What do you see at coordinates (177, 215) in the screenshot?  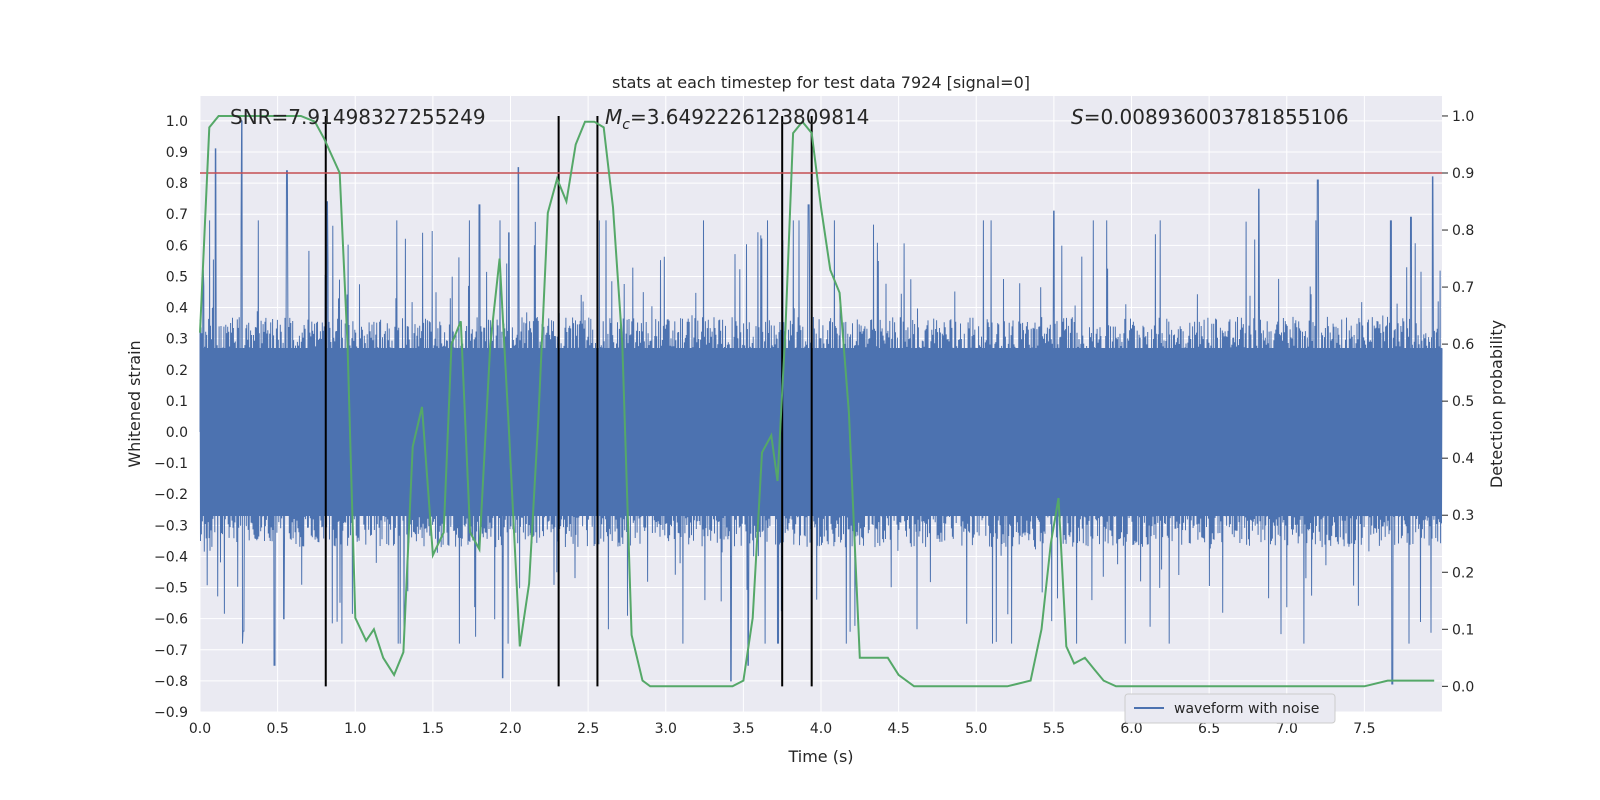 I see `y-tick-label: 0.7` at bounding box center [177, 215].